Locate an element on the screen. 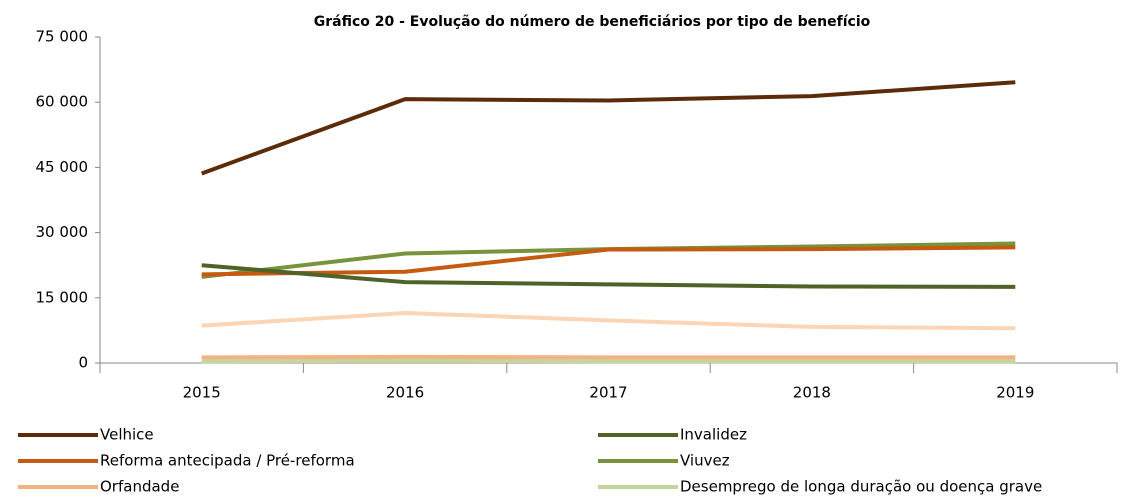 This screenshot has width=1141, height=502. legend-label: Reforma antecipada / Pré-reforma is located at coordinates (227, 461).